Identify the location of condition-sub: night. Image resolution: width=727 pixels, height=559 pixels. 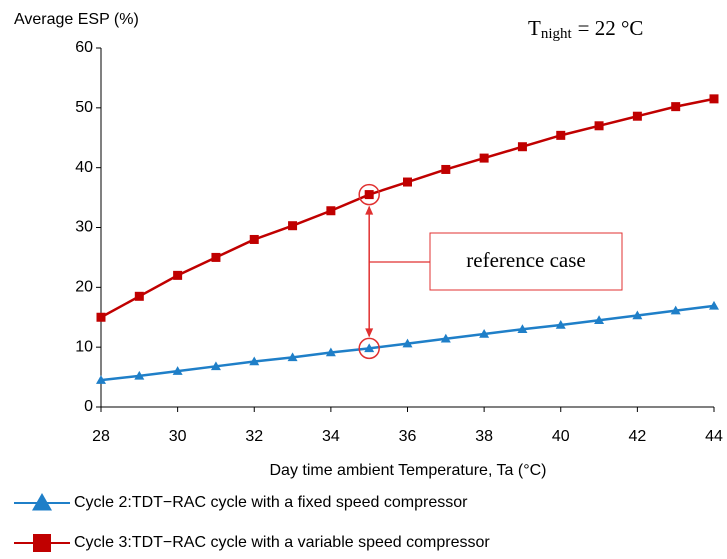
(557, 34).